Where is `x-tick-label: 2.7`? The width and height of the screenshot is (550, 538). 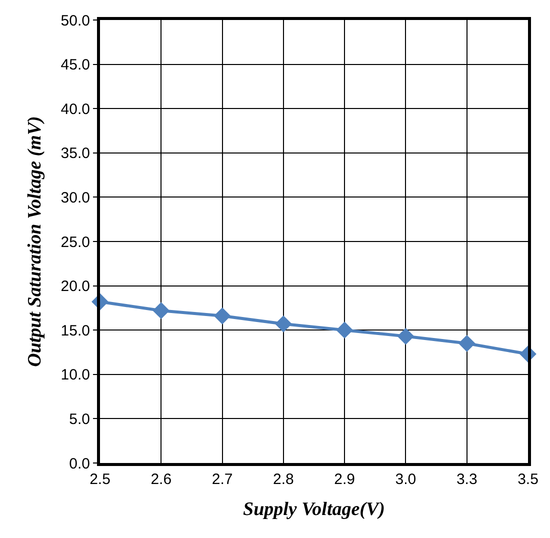 x-tick-label: 2.7 is located at coordinates (222, 479).